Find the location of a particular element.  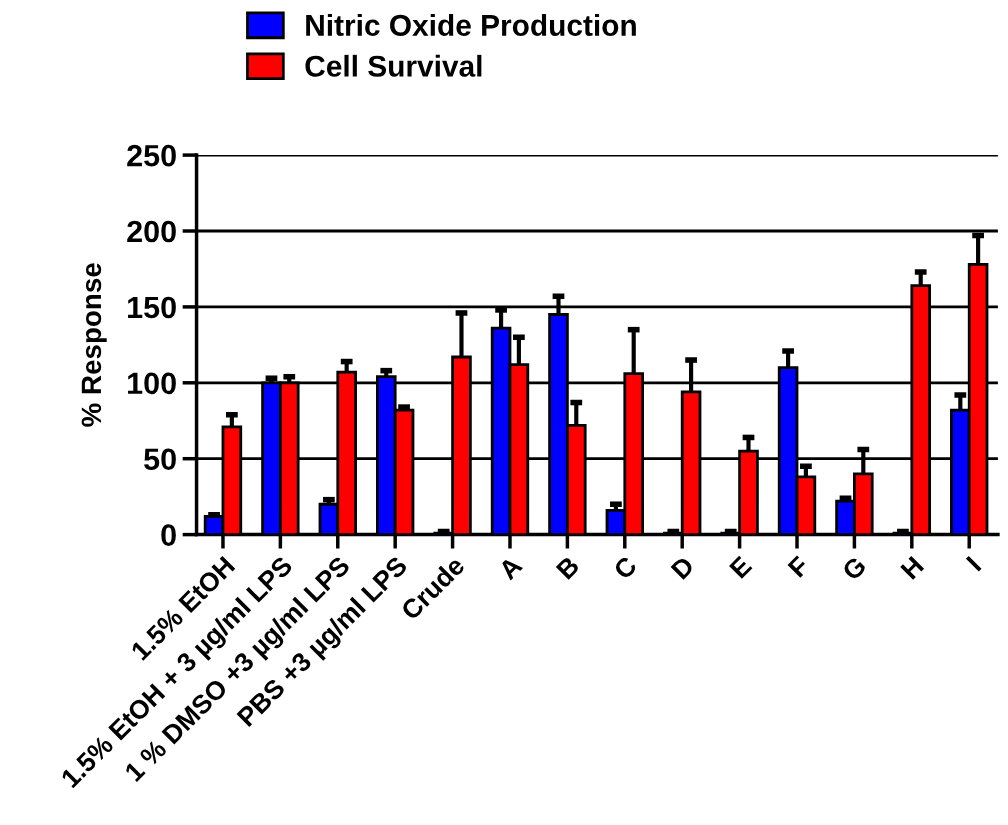

y-tick-label: 0 is located at coordinates (168, 535).